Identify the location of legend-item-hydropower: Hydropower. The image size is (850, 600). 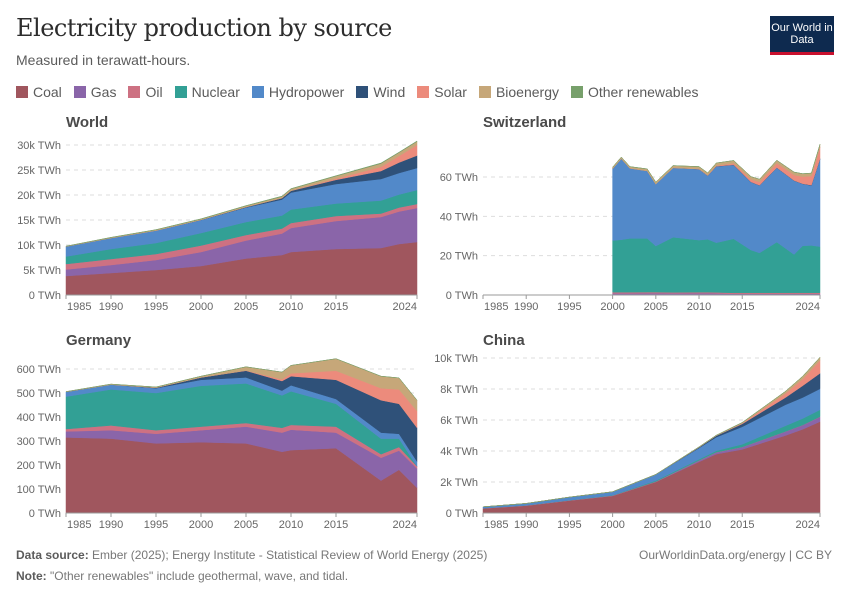
(297, 92).